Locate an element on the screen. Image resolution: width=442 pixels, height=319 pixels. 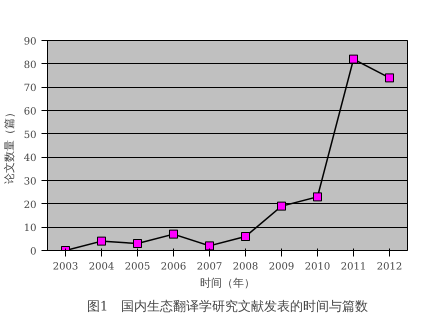
y-tick-label: 10 is located at coordinates (30, 228).